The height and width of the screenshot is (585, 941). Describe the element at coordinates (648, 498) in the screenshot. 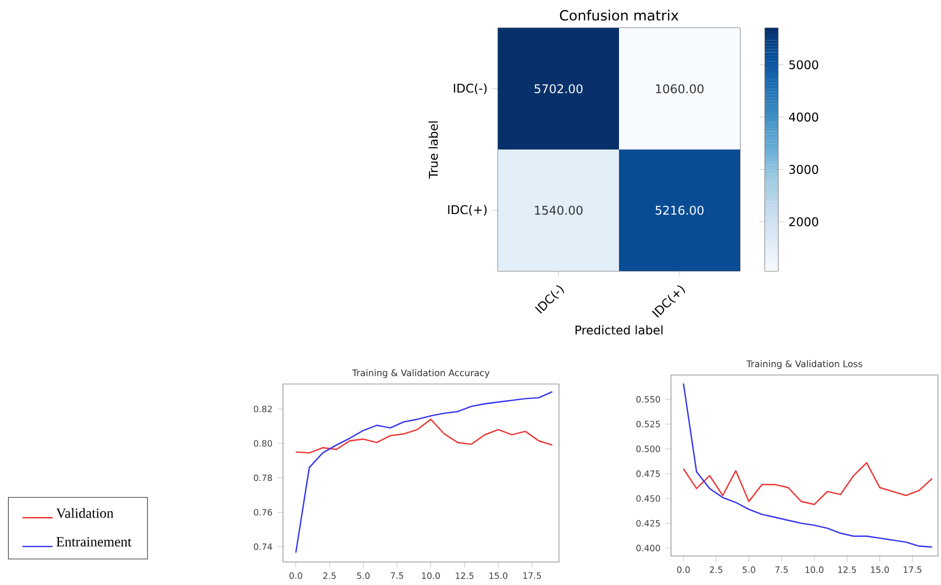

I see `y-tick-label: 0.450` at that location.